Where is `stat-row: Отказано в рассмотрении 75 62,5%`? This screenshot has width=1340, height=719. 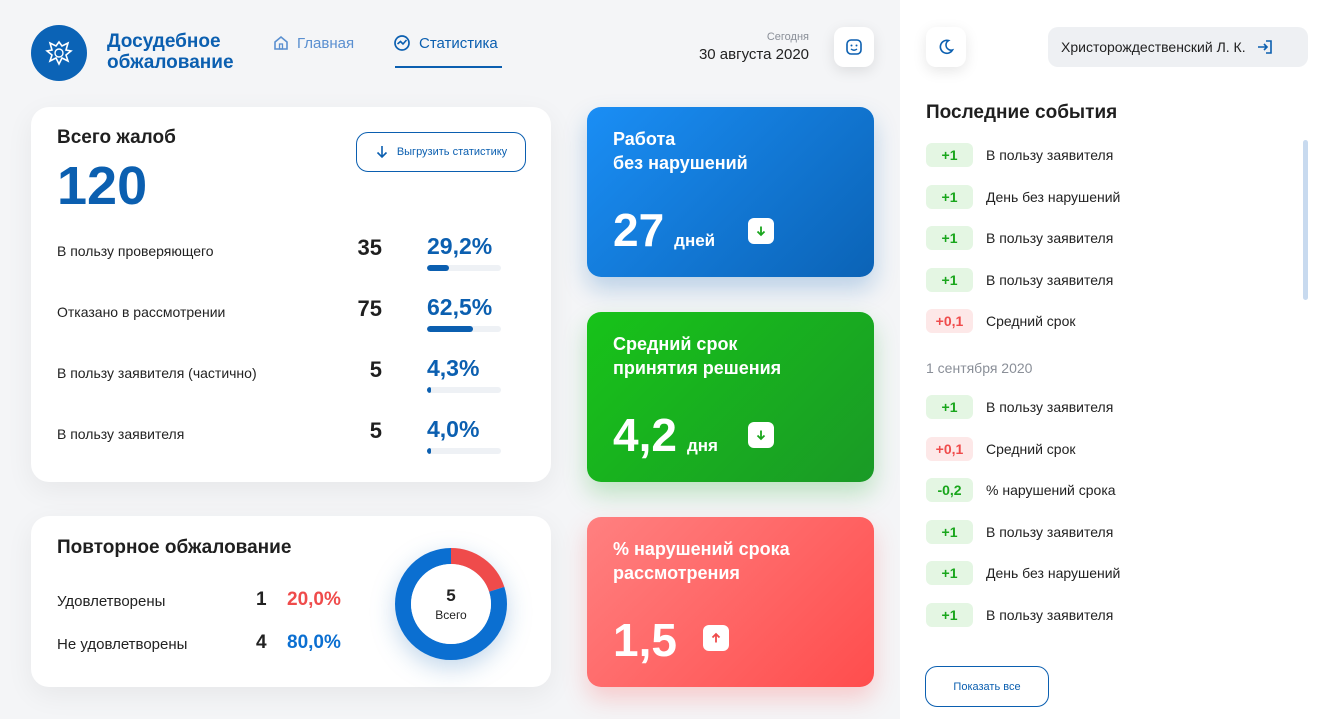
stat-row: Отказано в рассмотрении 75 62,5% is located at coordinates (292, 317).